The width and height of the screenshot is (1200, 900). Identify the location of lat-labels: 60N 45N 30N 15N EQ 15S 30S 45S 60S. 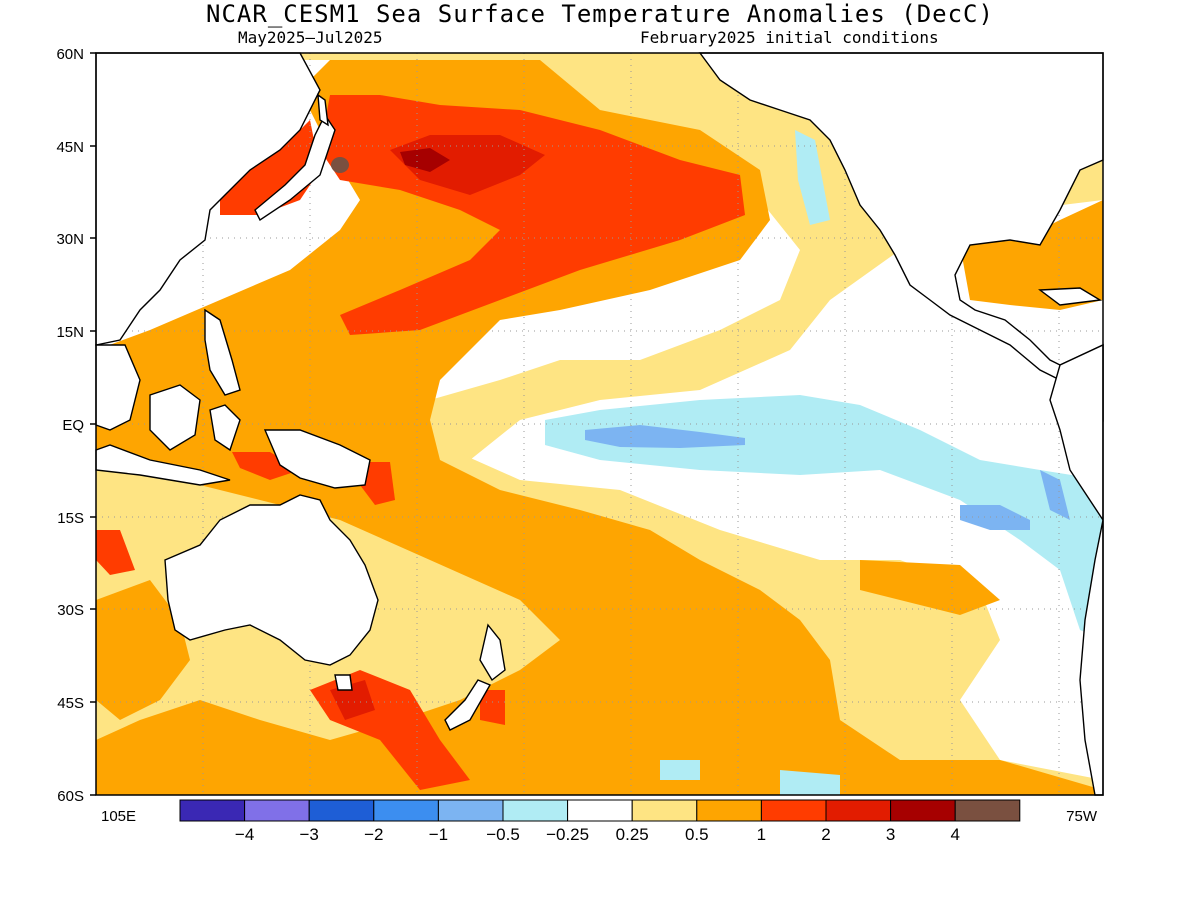
(70, 425).